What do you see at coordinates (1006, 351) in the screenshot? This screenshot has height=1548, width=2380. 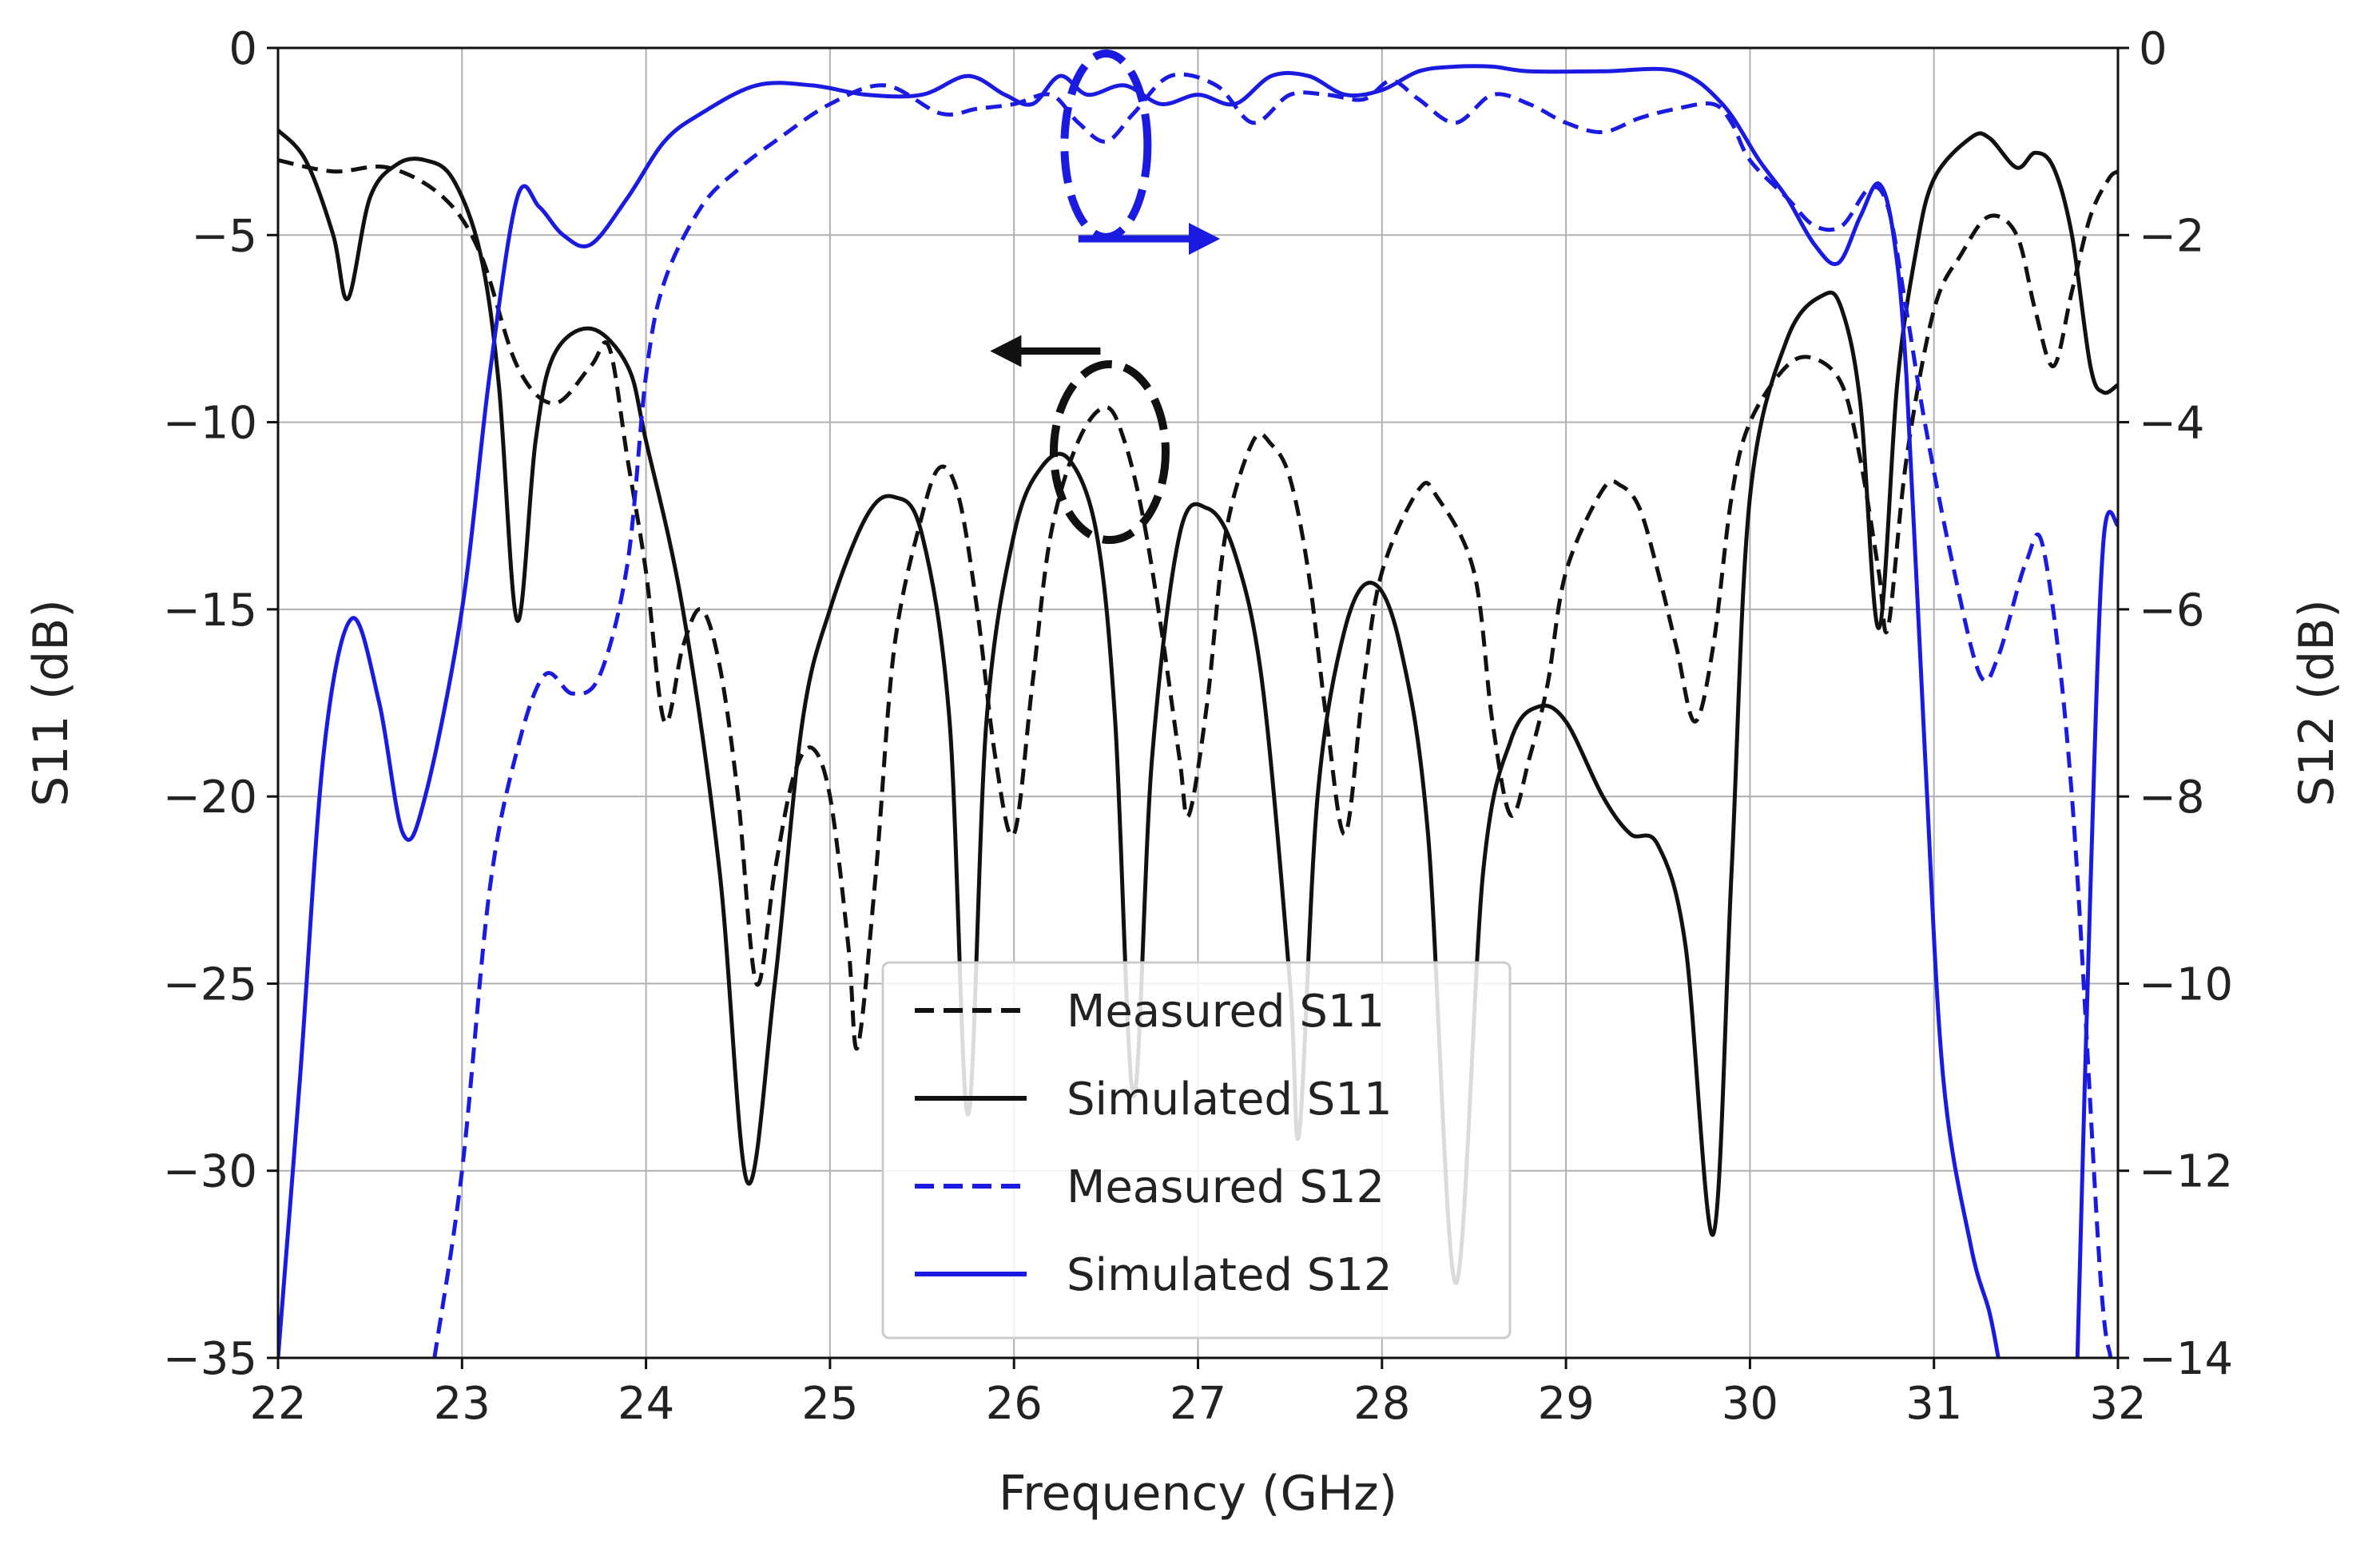 I see `s11-arrow-head` at bounding box center [1006, 351].